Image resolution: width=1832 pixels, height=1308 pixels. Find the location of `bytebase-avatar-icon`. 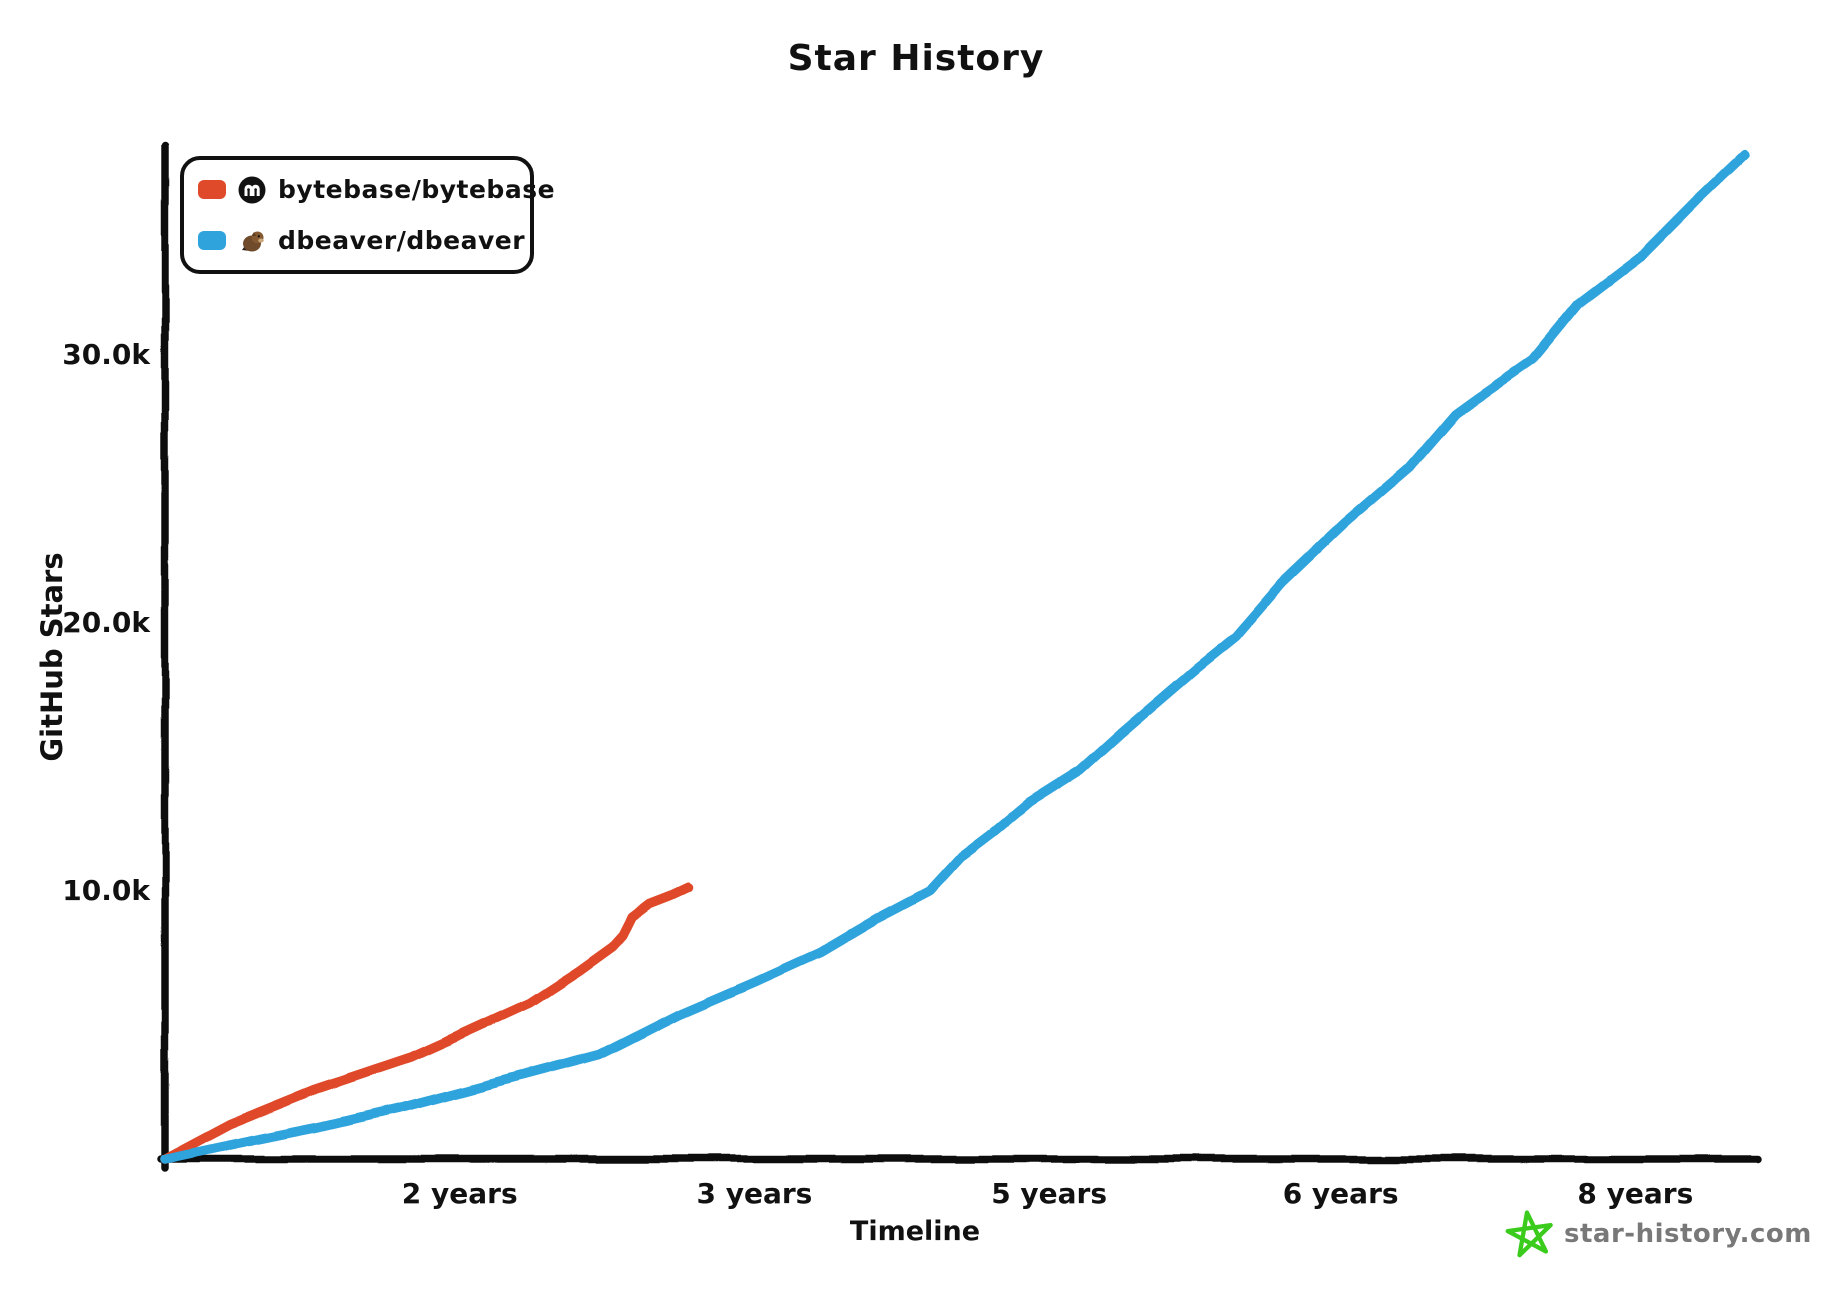

bytebase-avatar-icon is located at coordinates (252, 190).